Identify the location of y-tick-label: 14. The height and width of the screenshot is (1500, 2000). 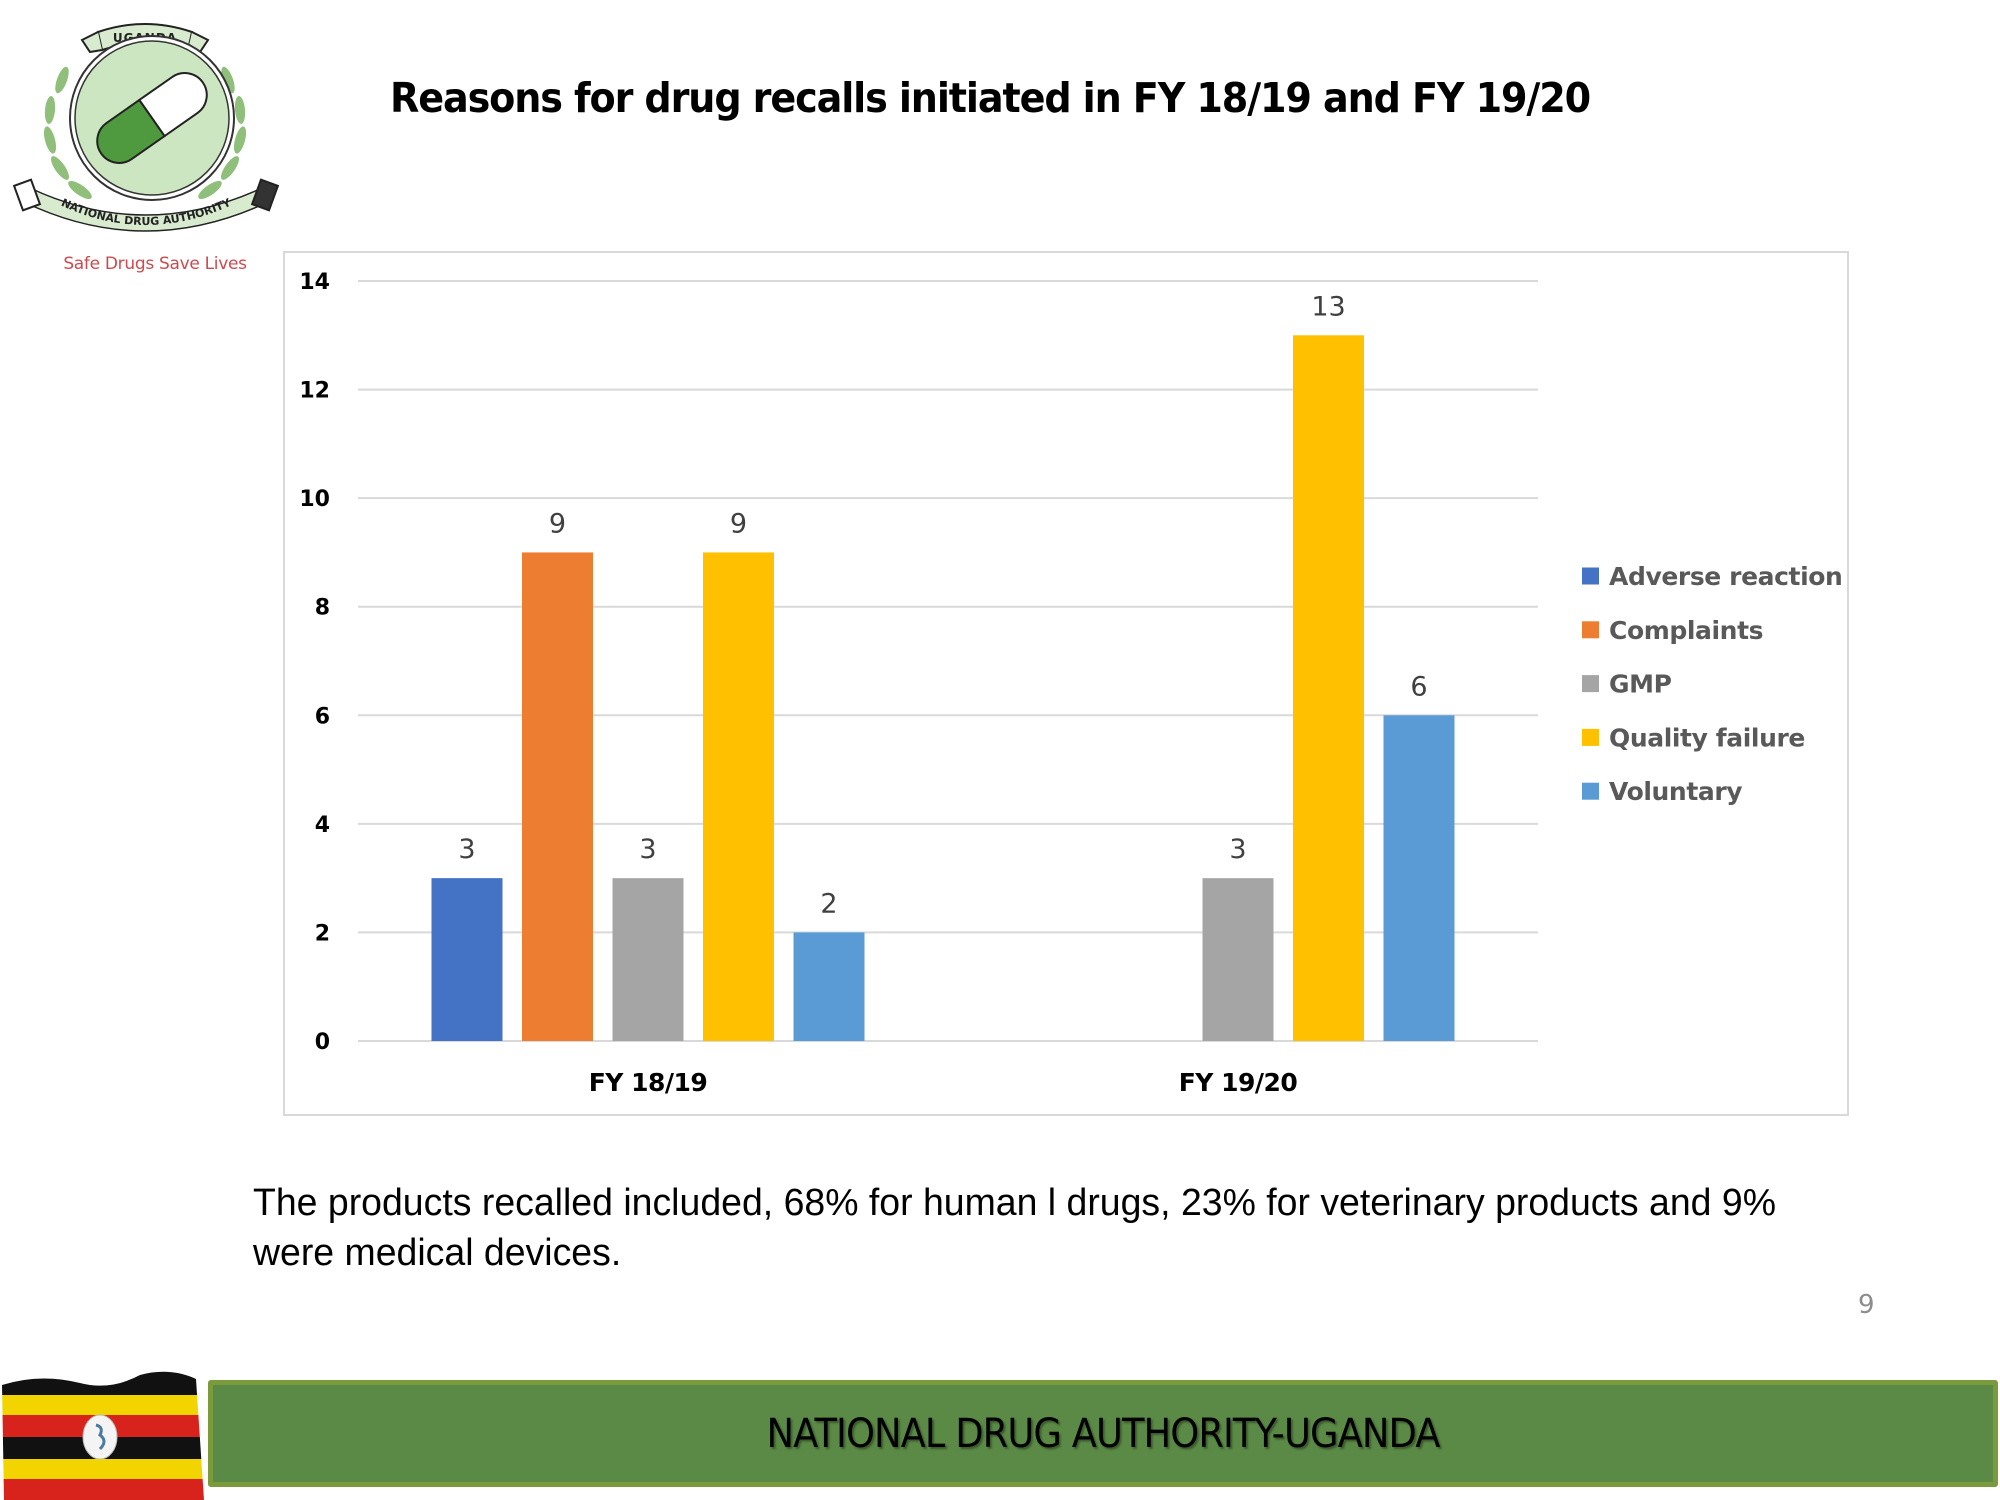
(314, 282).